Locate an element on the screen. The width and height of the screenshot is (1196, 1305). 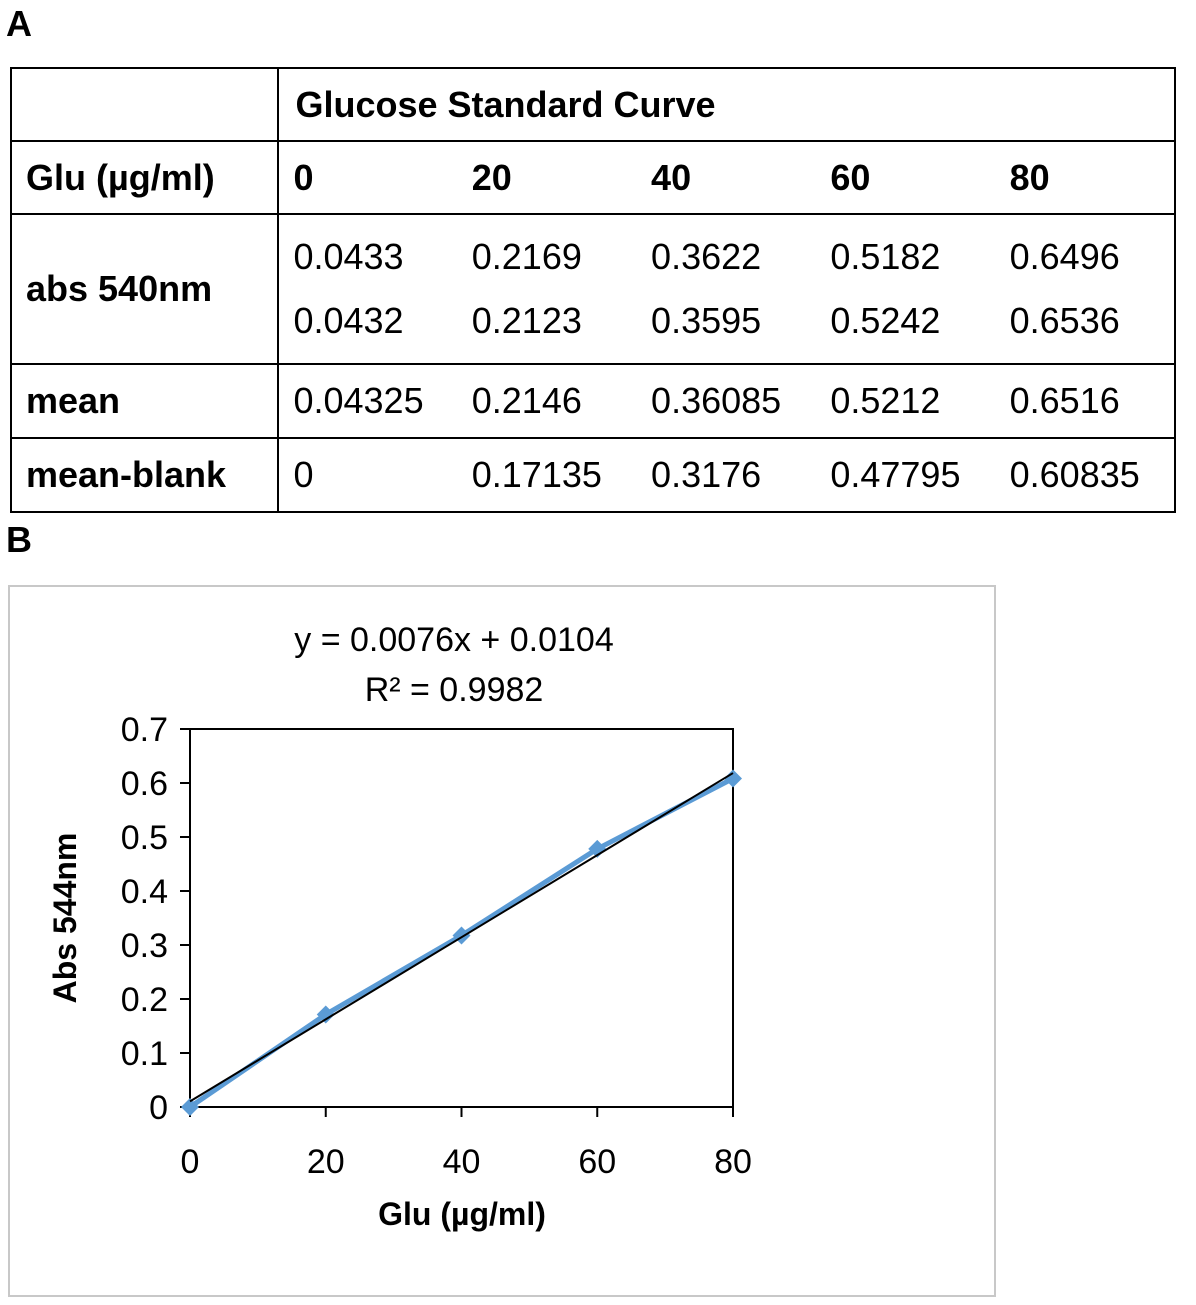
mean-value: 0.36085 is located at coordinates (727, 401).